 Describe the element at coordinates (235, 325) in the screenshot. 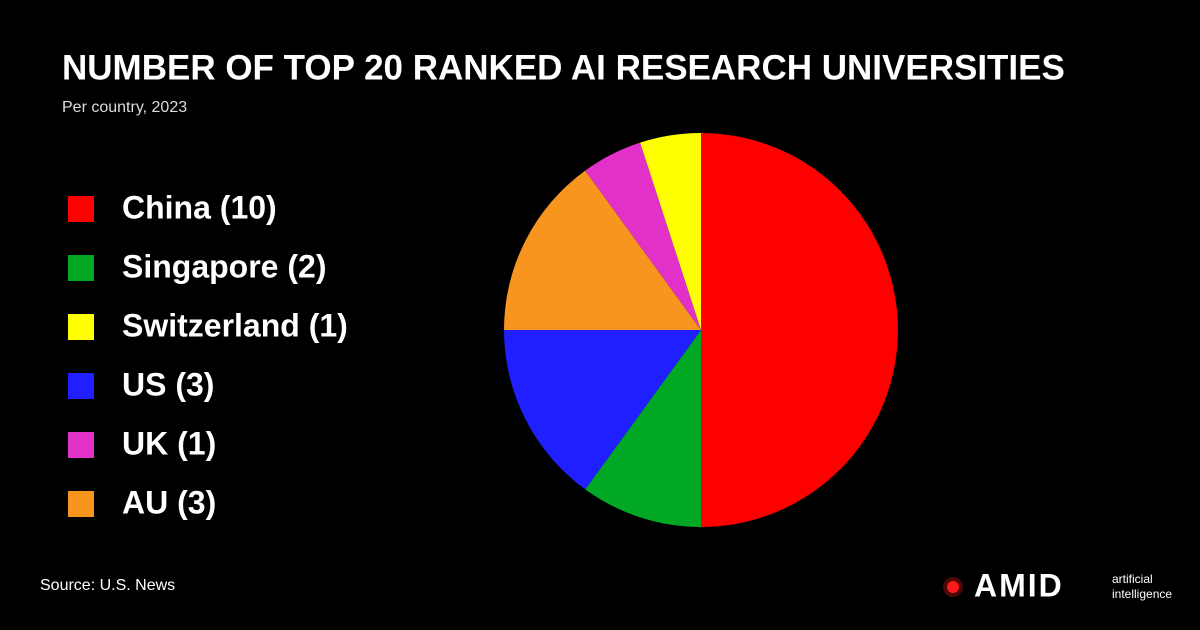

I see `legend-label: Switzerland (1)` at that location.